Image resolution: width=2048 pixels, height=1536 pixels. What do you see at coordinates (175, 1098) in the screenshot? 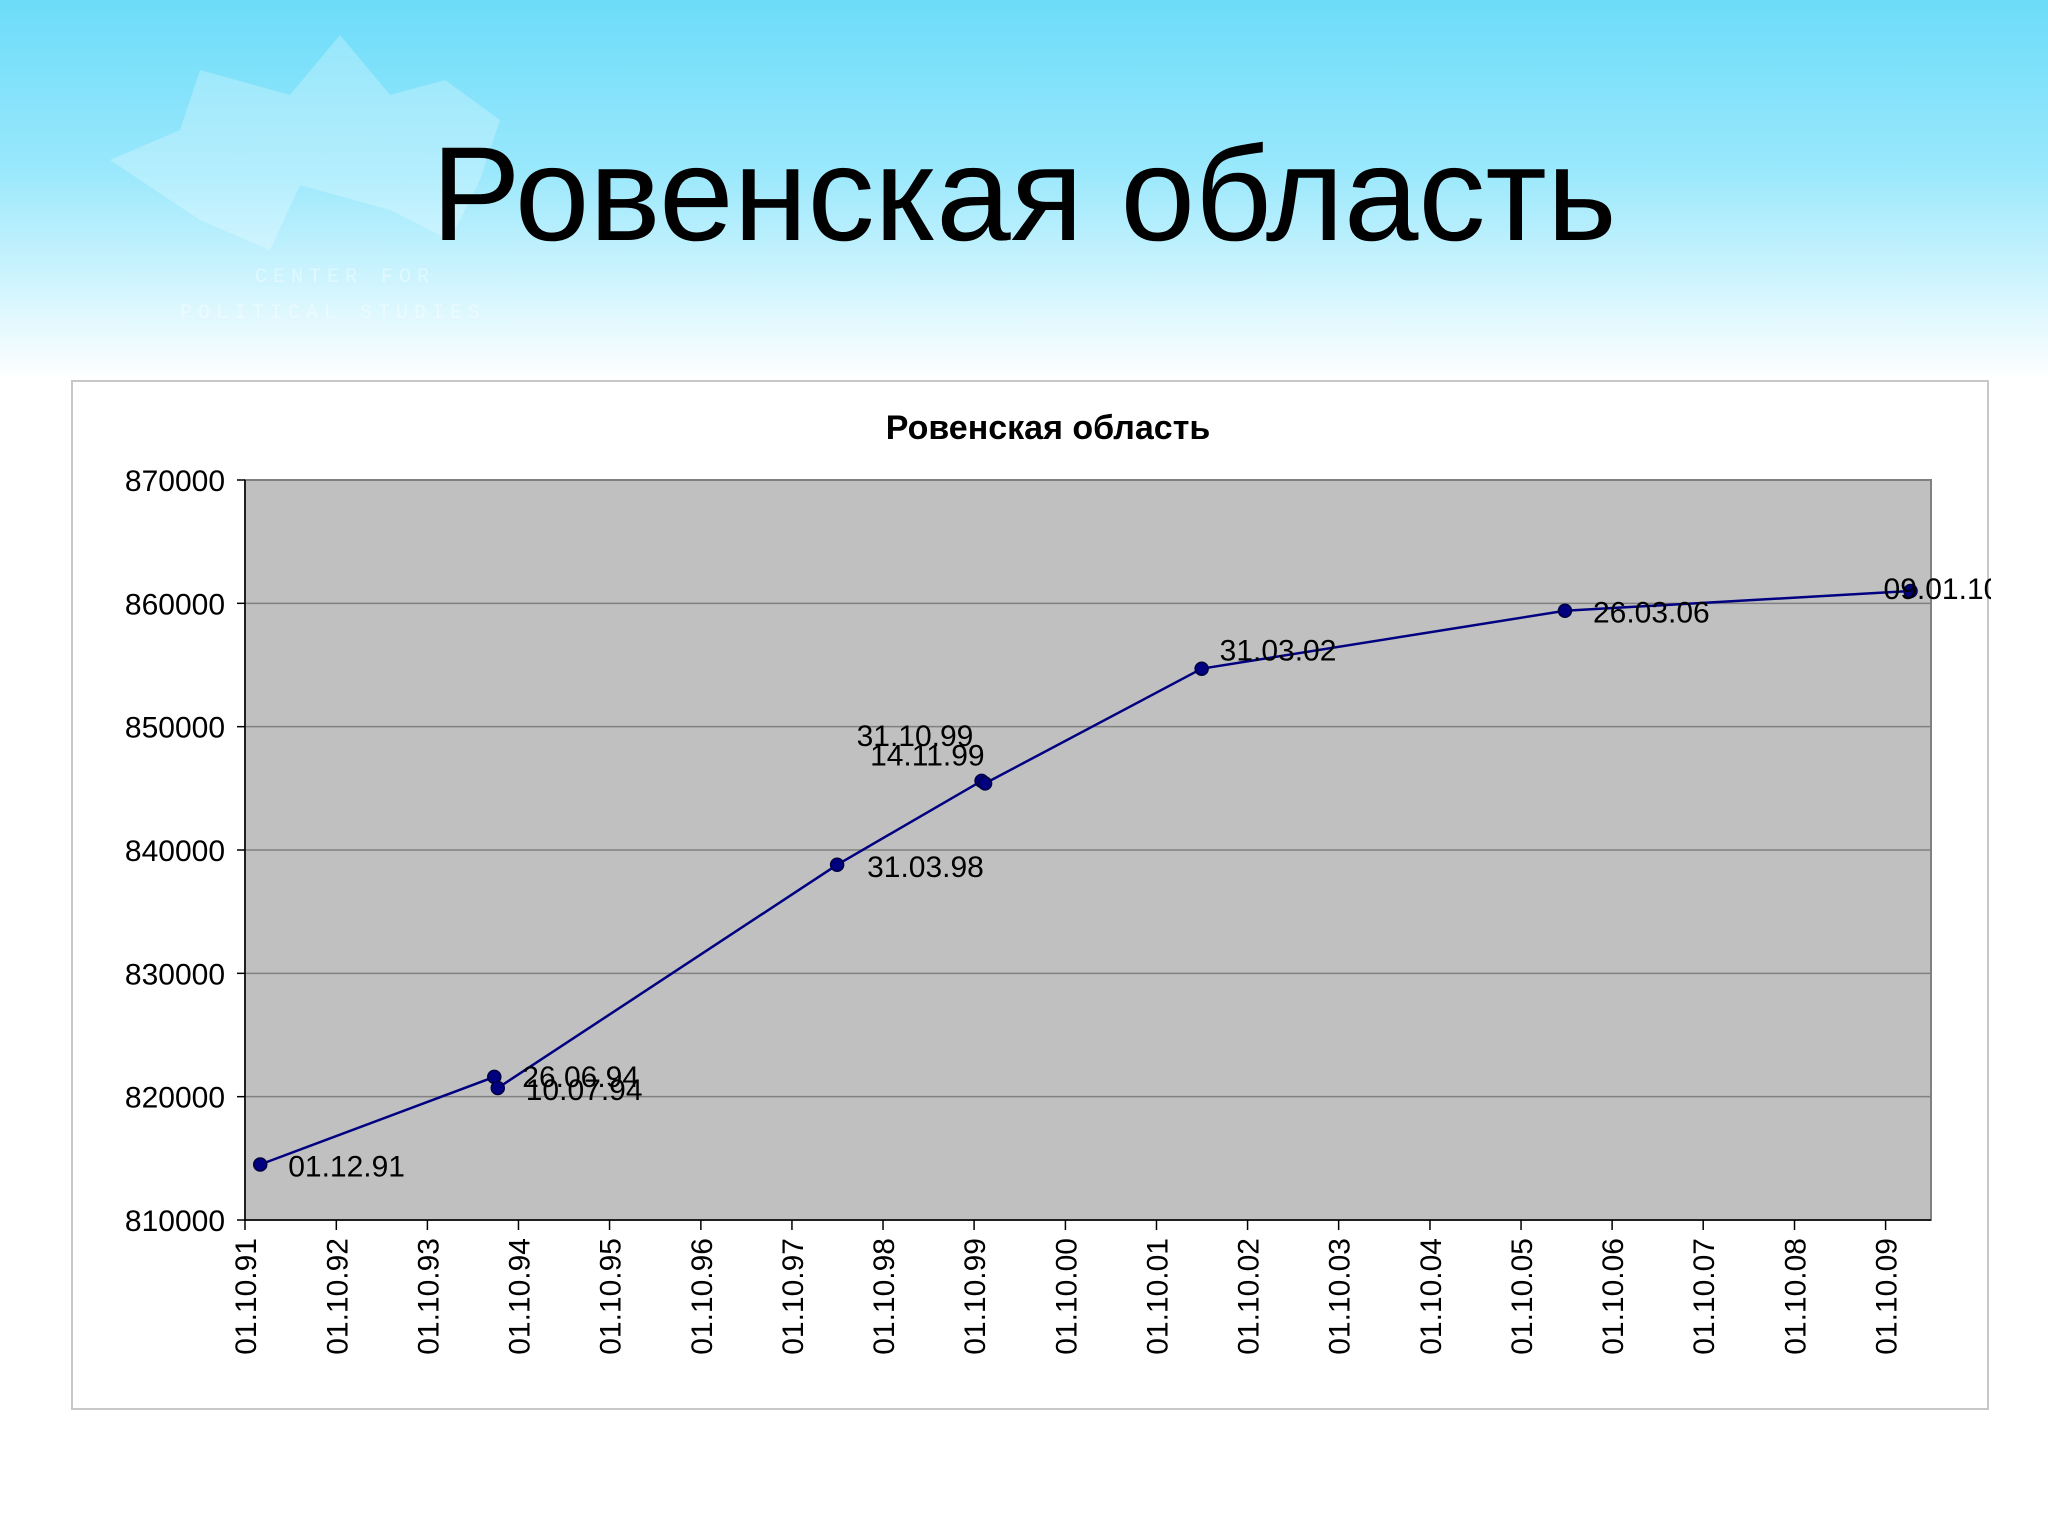
I see `y-tick-label: 820000` at bounding box center [175, 1098].